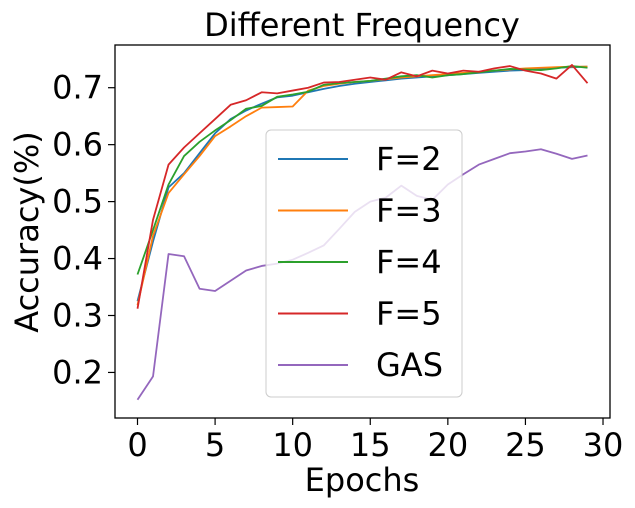 Image resolution: width=635 pixels, height=508 pixels. What do you see at coordinates (77, 88) in the screenshot?
I see `y-tick-label: 0.7` at bounding box center [77, 88].